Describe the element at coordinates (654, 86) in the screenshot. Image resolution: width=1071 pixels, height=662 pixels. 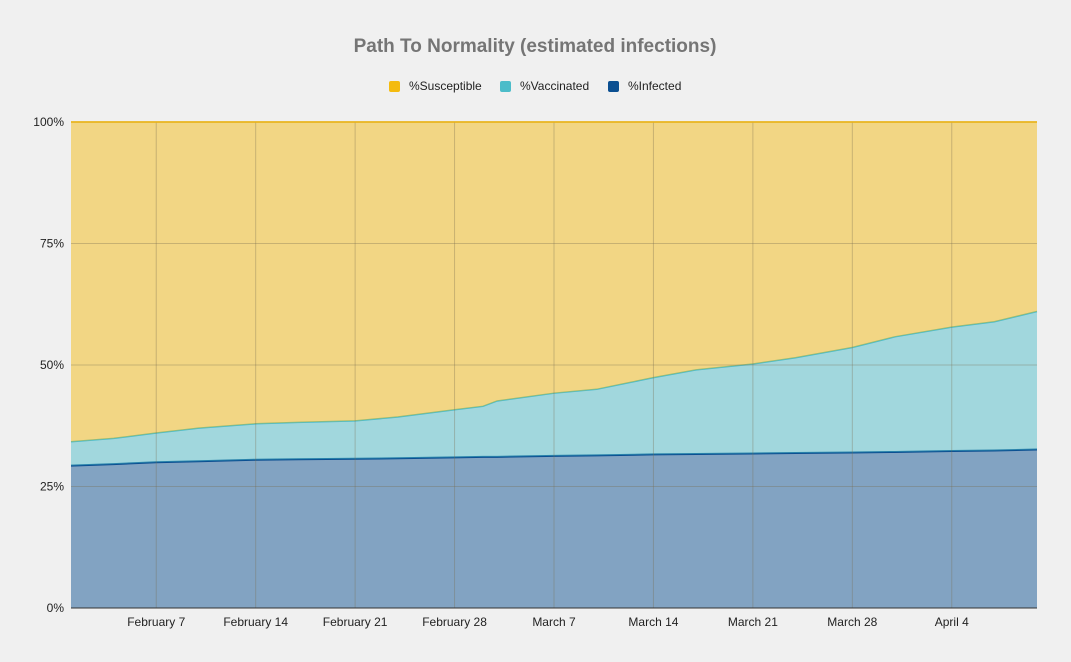
I see `legend-label: %Infected` at that location.